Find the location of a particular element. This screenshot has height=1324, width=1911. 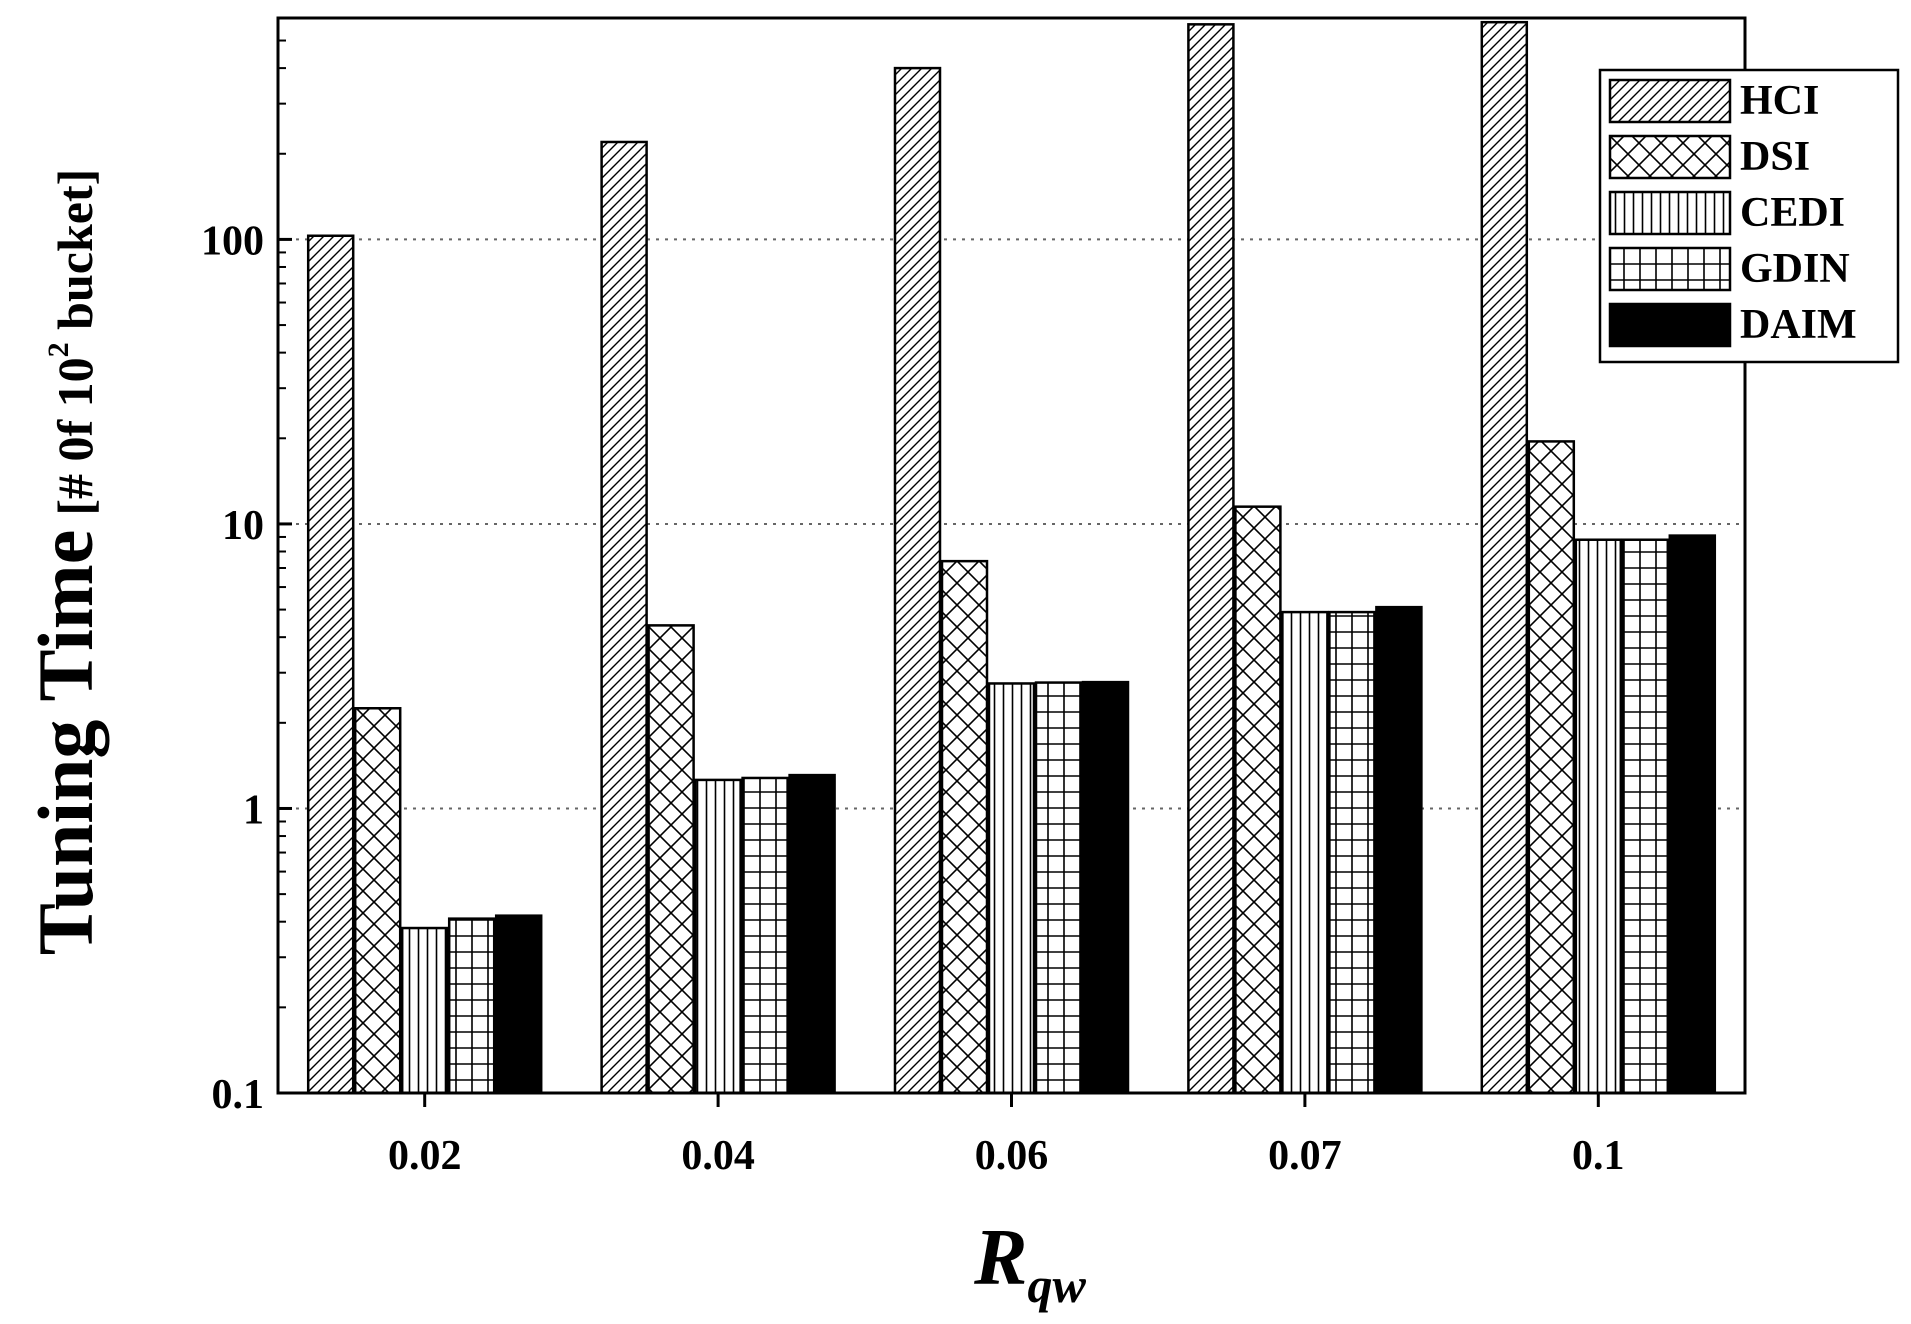

bar-daim-0.07 is located at coordinates (1399, 850).